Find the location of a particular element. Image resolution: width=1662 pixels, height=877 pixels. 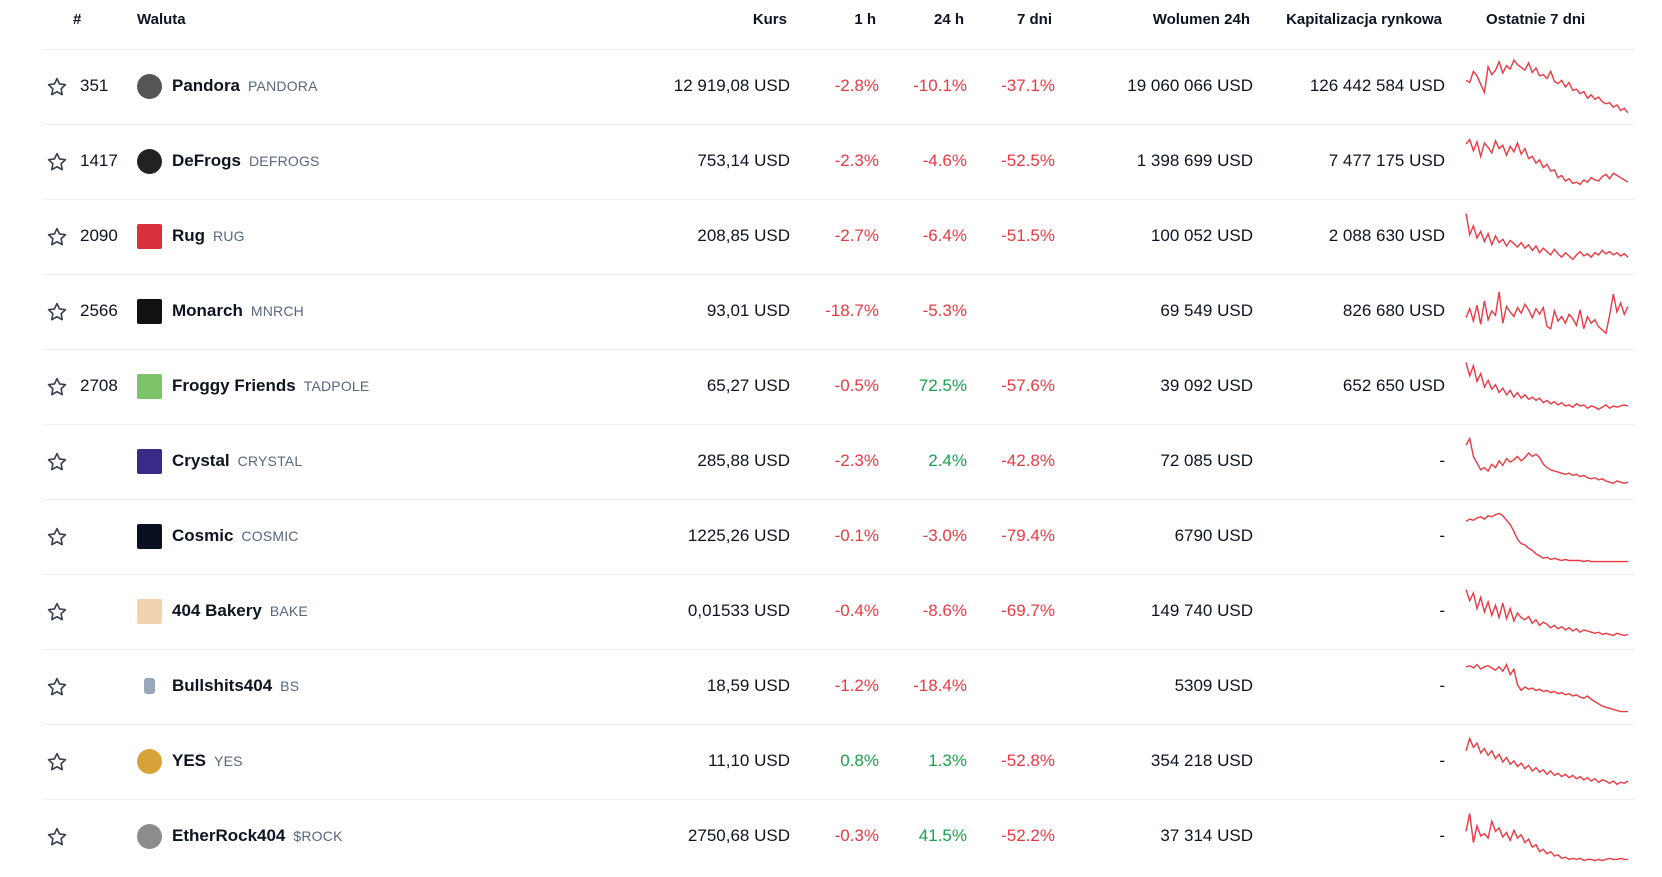

change-24h: -10.1% is located at coordinates (940, 85).